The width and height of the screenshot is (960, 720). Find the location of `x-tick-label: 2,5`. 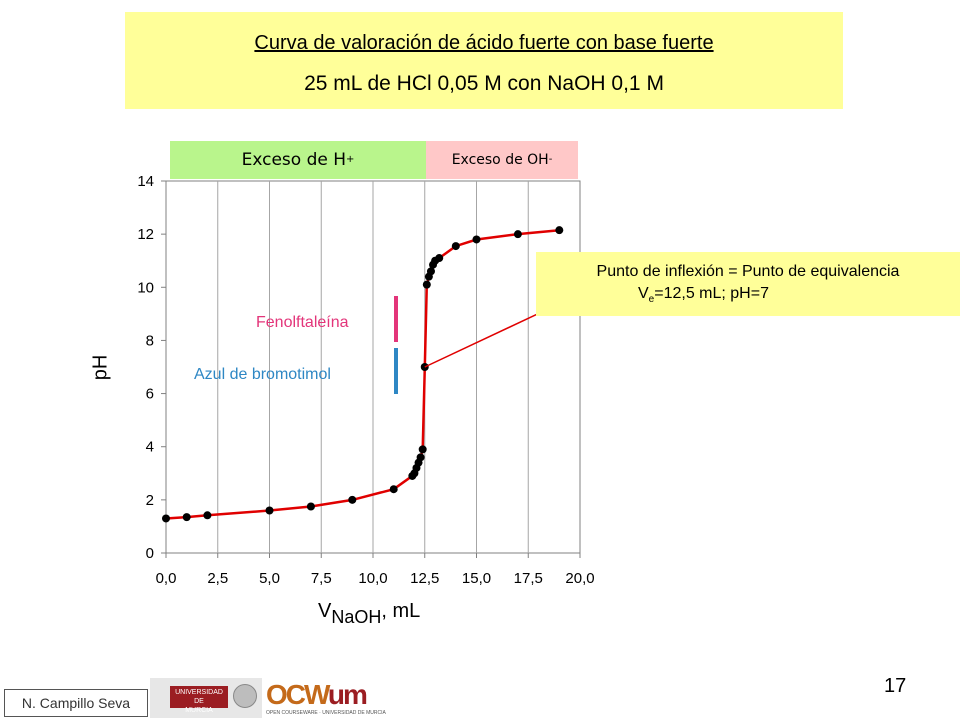

x-tick-label: 2,5 is located at coordinates (217, 578).